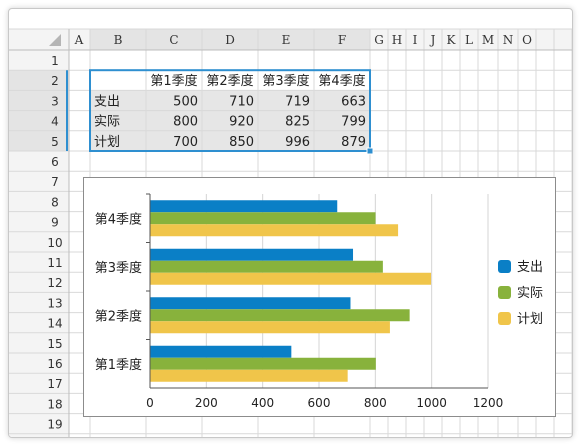  Describe the element at coordinates (54, 324) in the screenshot. I see `row-header-14: 14` at that location.